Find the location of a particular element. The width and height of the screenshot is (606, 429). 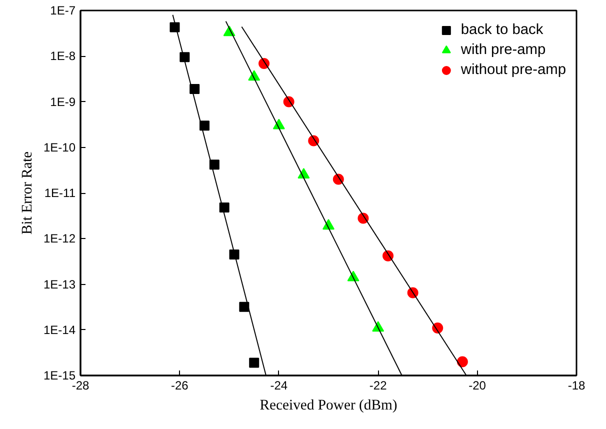

y-axis-title: Bit Error Rate is located at coordinates (27, 193).